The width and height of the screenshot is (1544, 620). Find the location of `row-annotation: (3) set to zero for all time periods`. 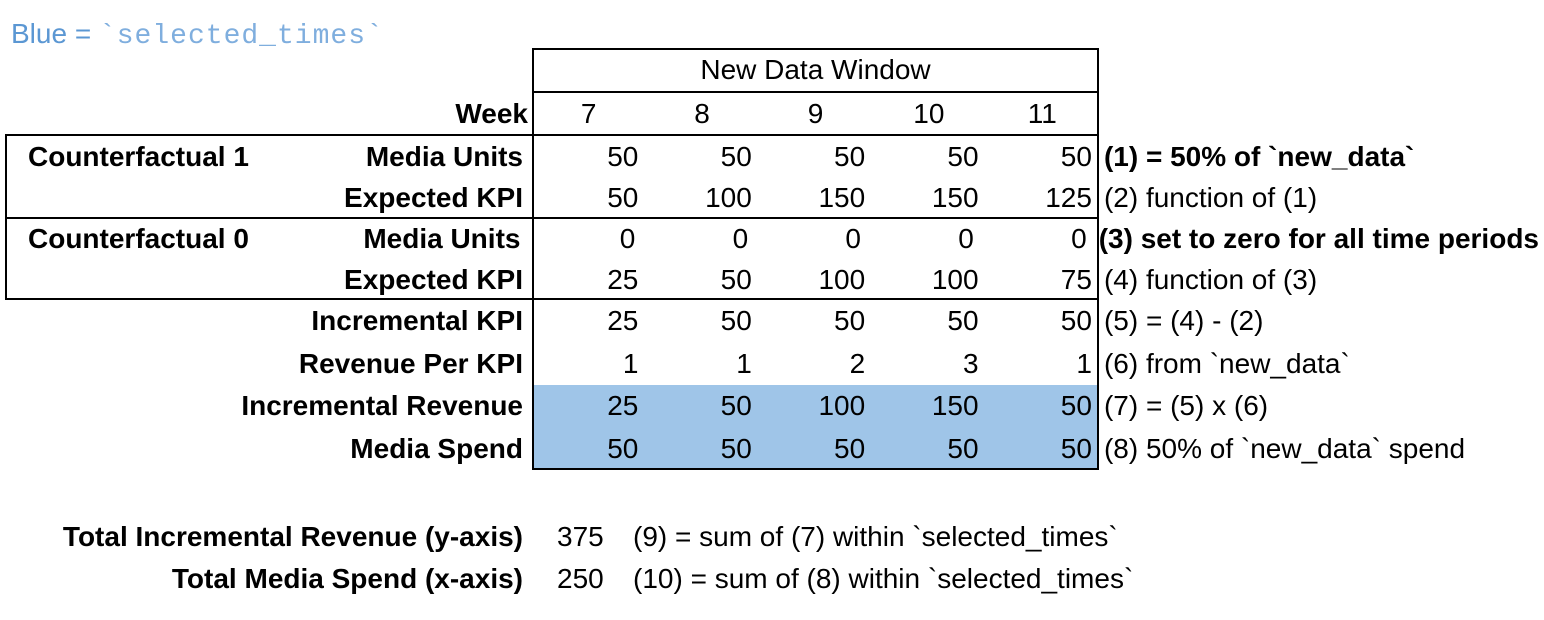

row-annotation: (3) set to zero for all time periods is located at coordinates (1318, 238).